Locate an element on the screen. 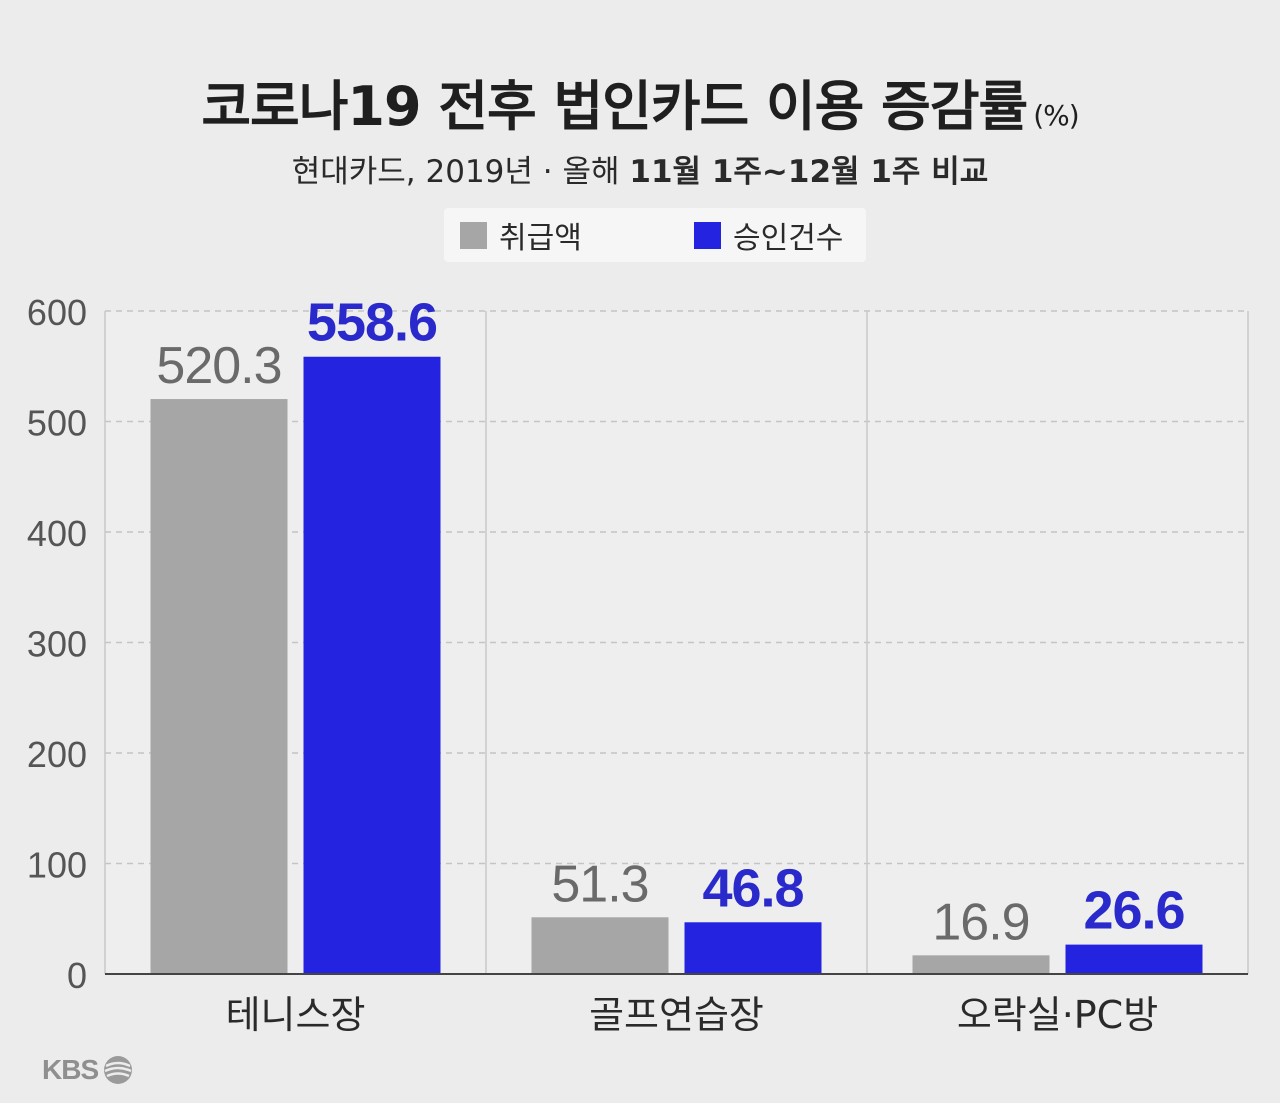  chart-subtitle: 현대카드, 2019년 · 올해 11월 1주~12월 1주 비교 is located at coordinates (640, 168).